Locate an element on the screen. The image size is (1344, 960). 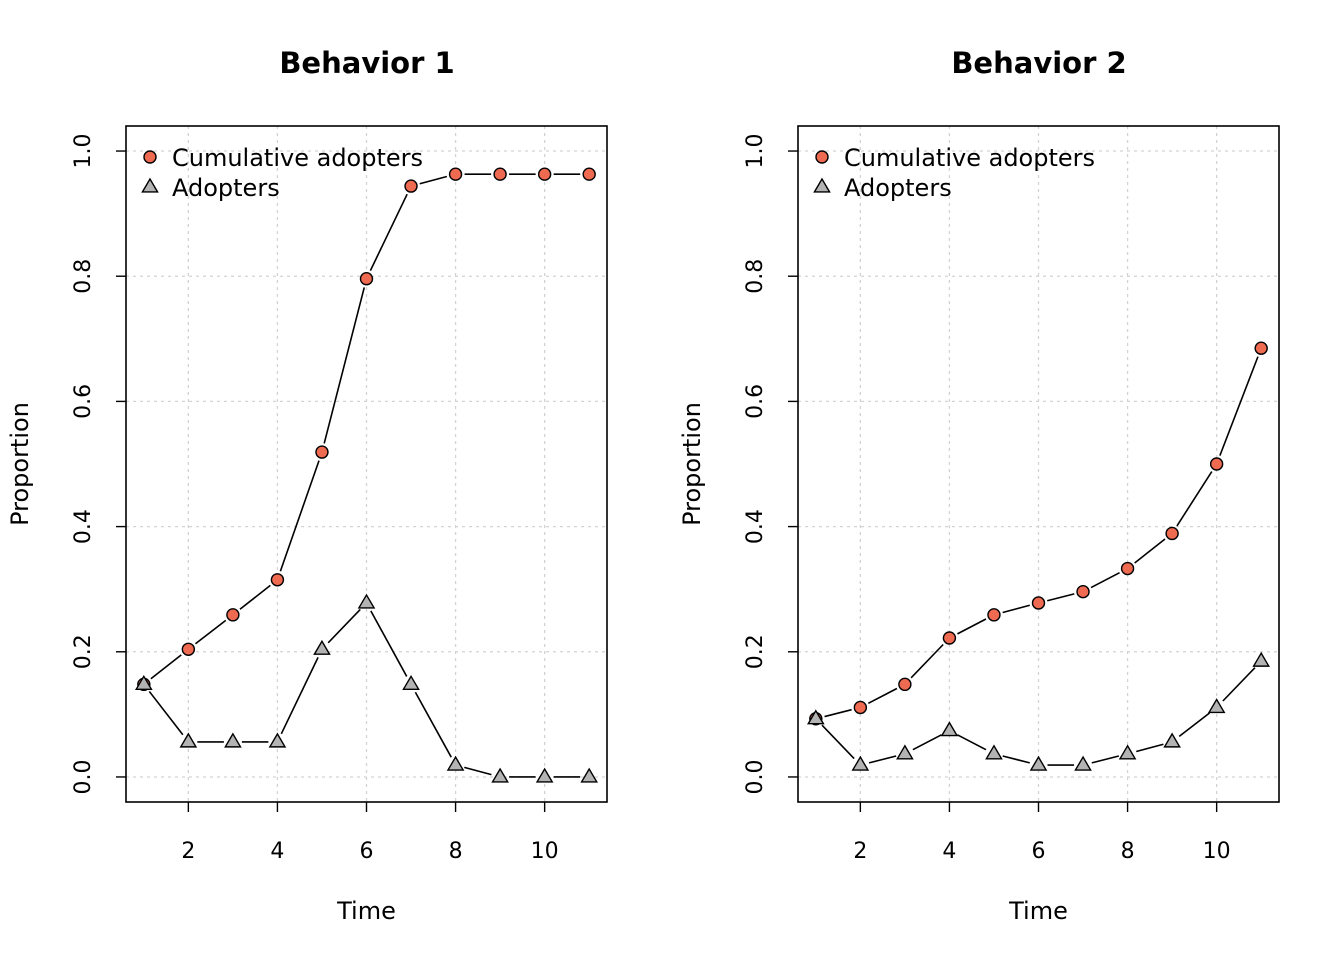
chart-title: Behavior 2 is located at coordinates (1038, 63).